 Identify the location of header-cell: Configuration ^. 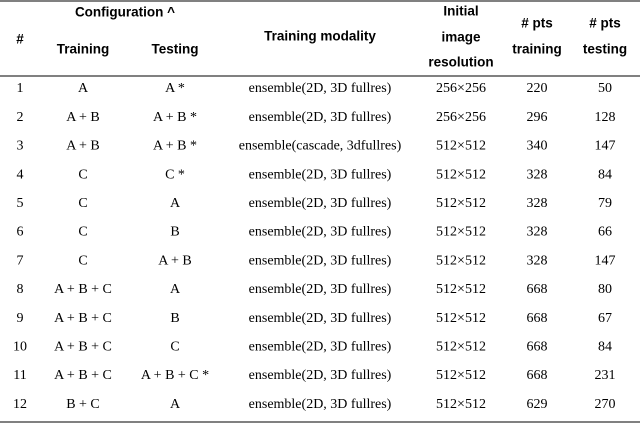
(125, 12).